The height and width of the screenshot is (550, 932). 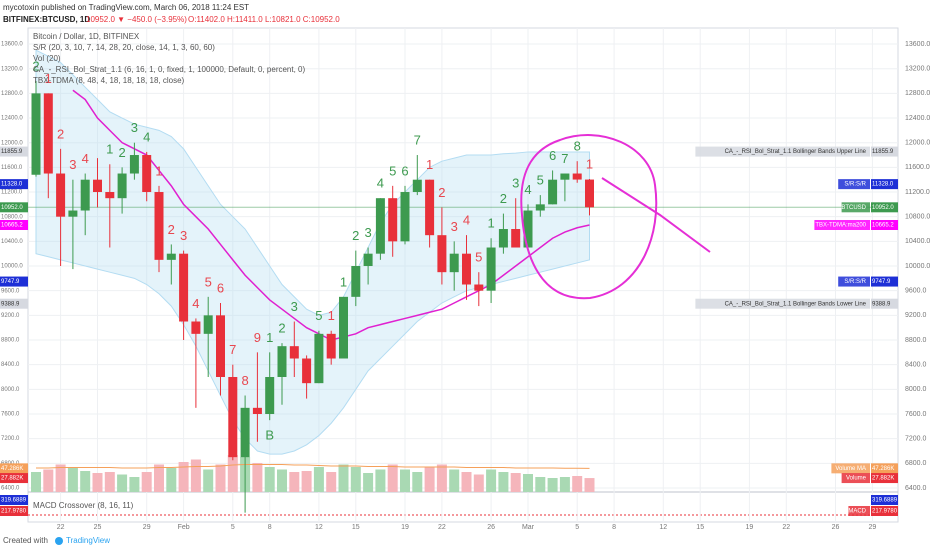 What do you see at coordinates (12, 119) in the screenshot?
I see `y-tick-label-left: 12400.0` at bounding box center [12, 119].